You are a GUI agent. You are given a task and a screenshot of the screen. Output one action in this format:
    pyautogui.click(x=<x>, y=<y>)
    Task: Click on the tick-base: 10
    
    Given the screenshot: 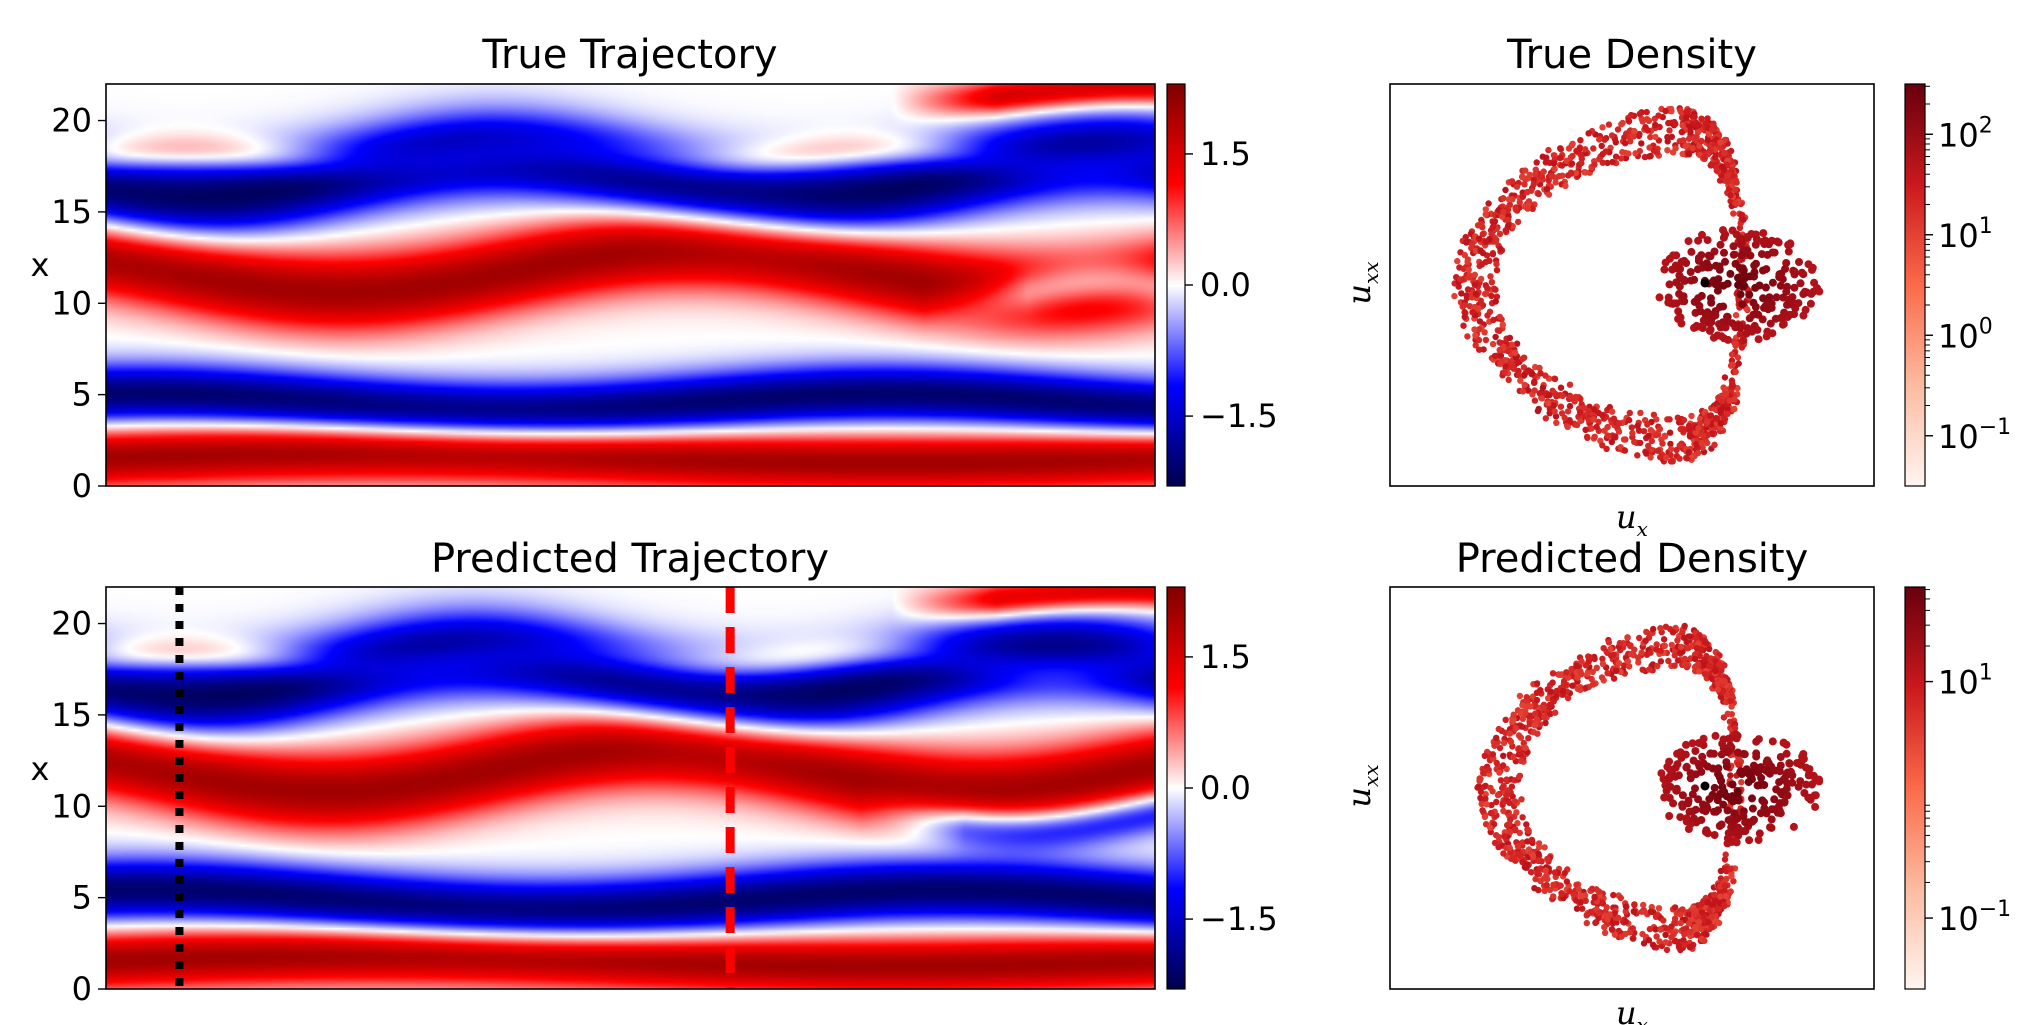 What is the action you would take?
    pyautogui.click(x=1958, y=919)
    